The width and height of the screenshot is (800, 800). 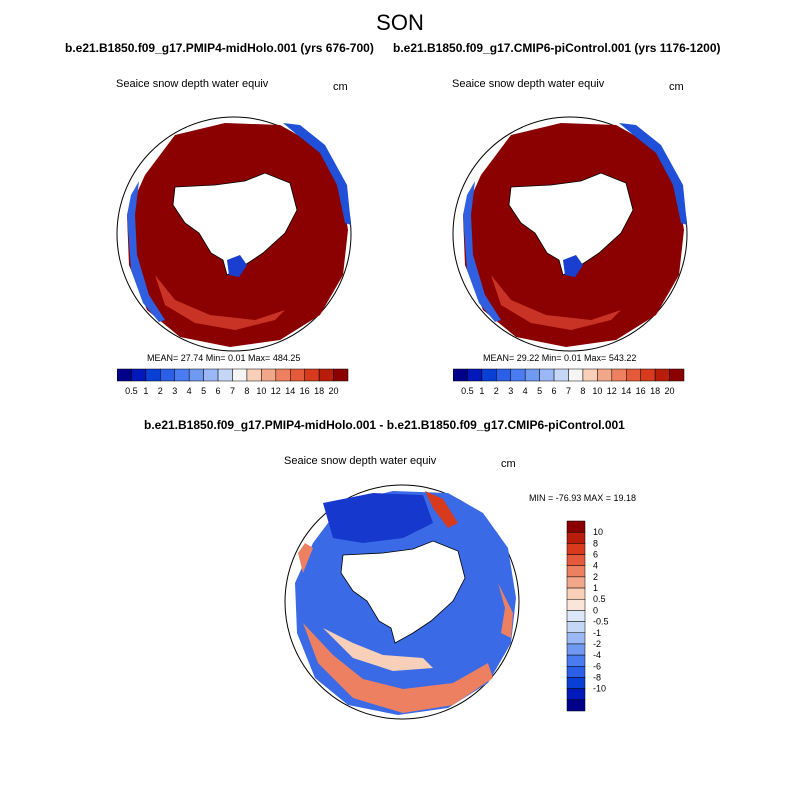 I want to click on panel1-antarctica, so click(x=235, y=224).